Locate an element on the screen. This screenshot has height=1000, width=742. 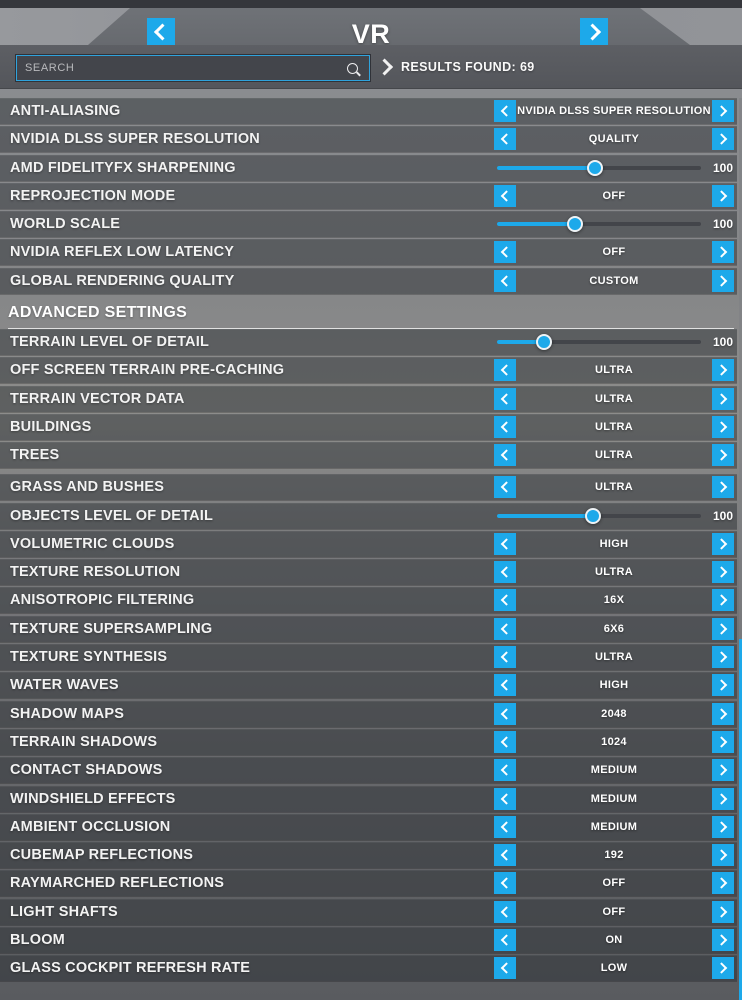
option-selector: HIGH is located at coordinates (614, 685).